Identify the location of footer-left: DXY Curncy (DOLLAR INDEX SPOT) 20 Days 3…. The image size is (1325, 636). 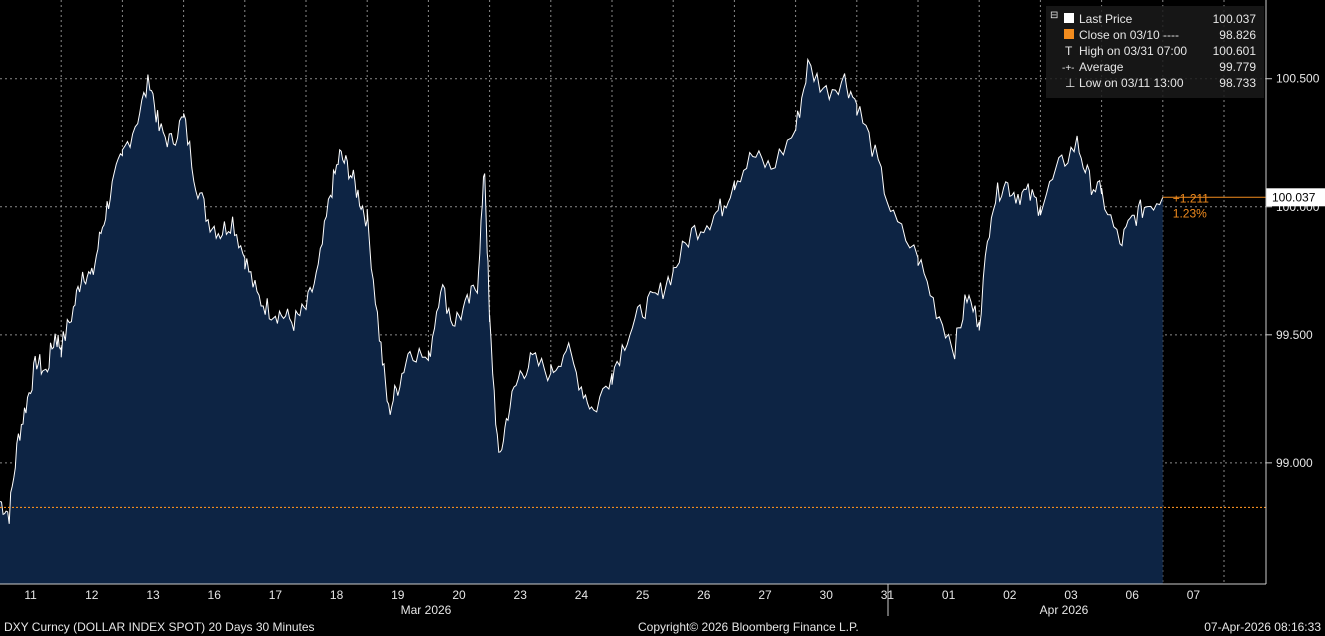
(159, 627).